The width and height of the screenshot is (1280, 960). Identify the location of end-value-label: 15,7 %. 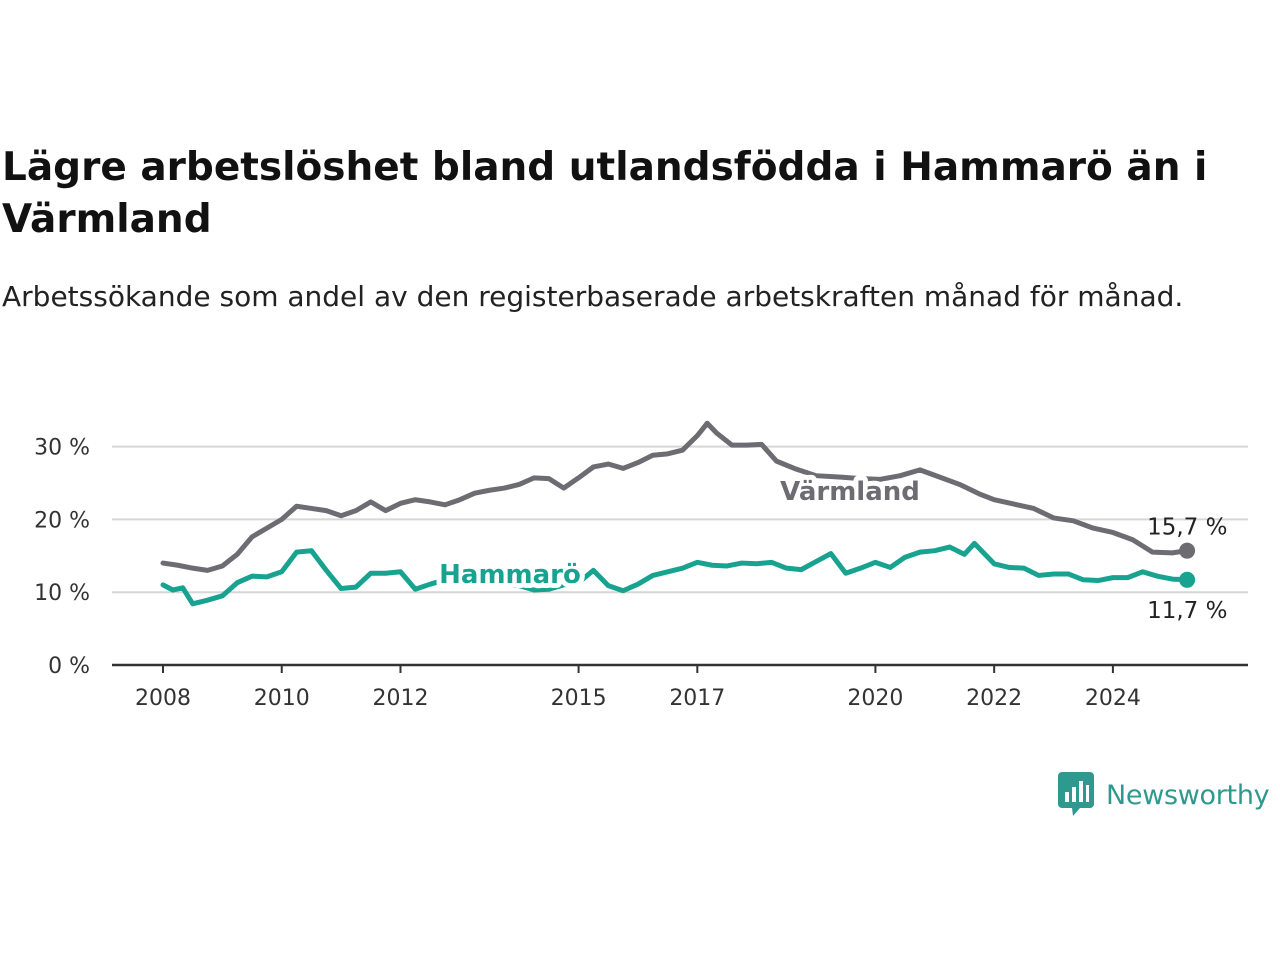
(1187, 528).